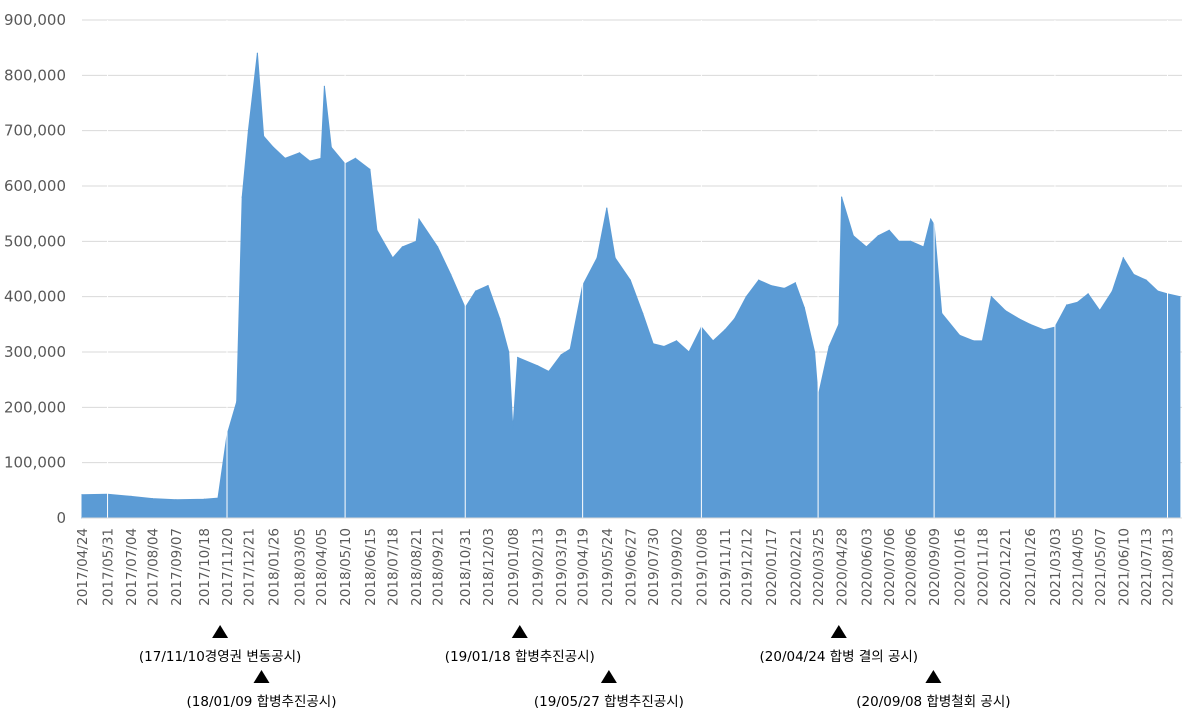 The image size is (1190, 717). Describe the element at coordinates (394, 567) in the screenshot. I see `x-tick-label: 2018/07/18` at that location.